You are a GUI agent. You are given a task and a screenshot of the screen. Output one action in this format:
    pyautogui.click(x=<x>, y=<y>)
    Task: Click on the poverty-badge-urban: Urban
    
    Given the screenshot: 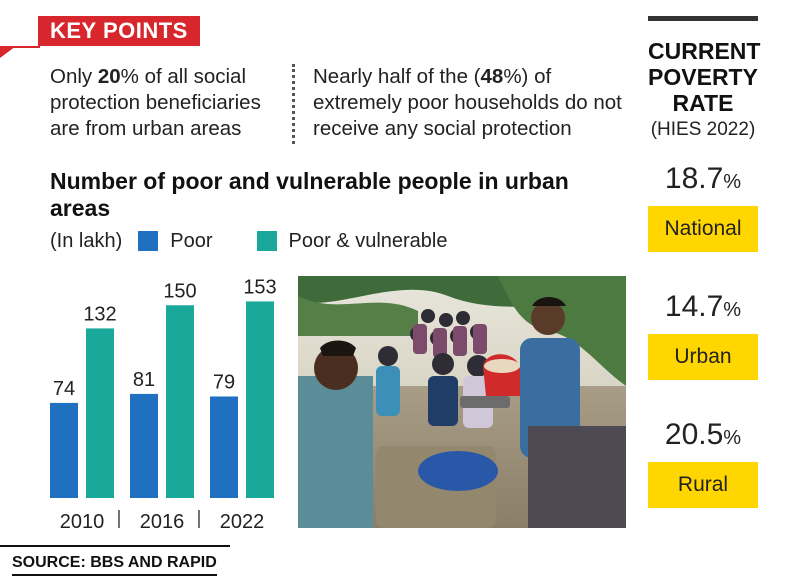 What is the action you would take?
    pyautogui.click(x=703, y=357)
    